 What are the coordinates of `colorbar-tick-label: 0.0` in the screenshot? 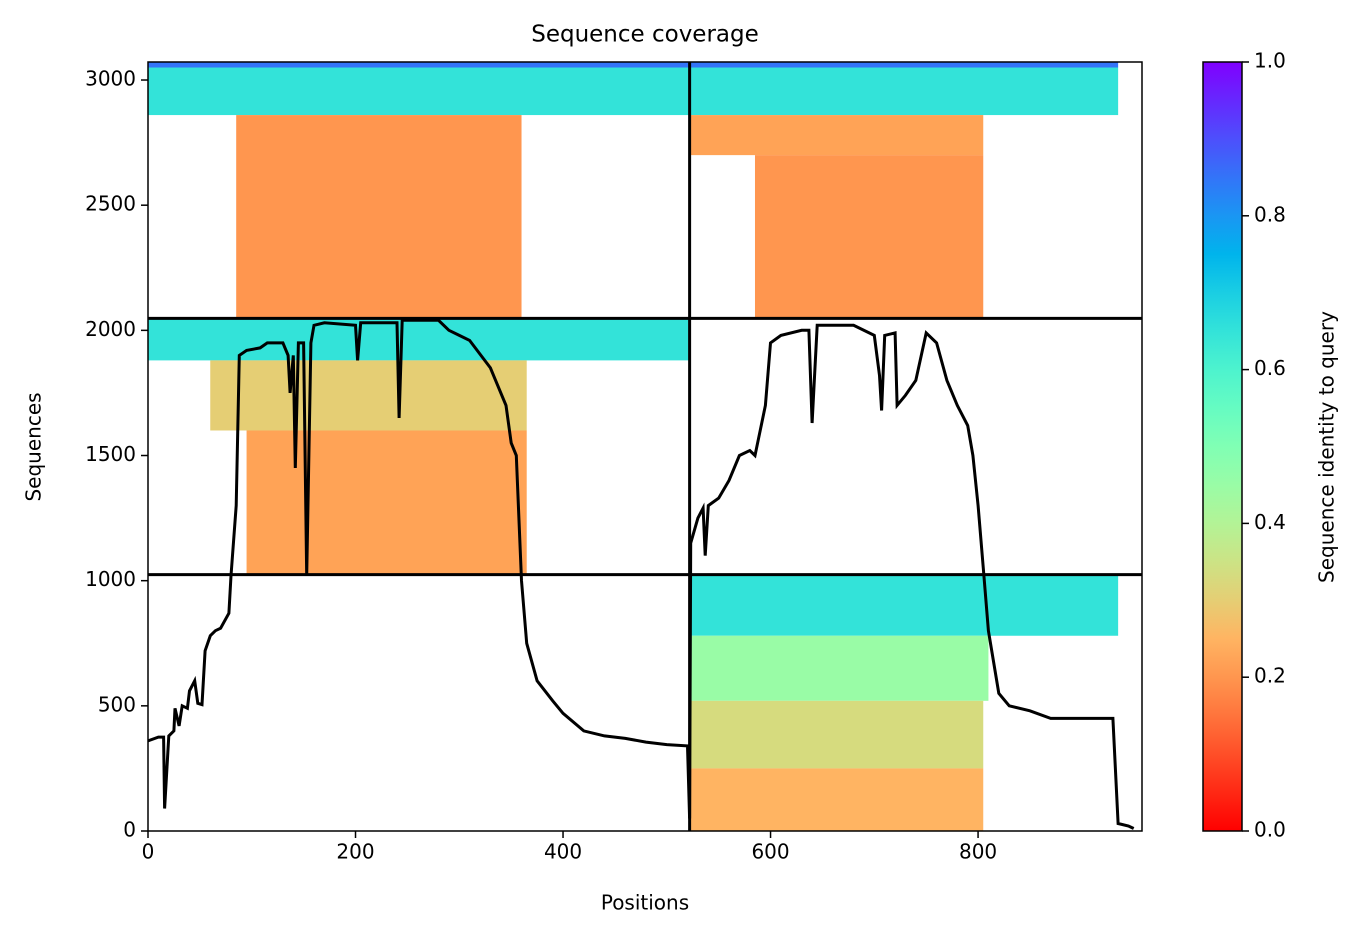 It's located at (1270, 830).